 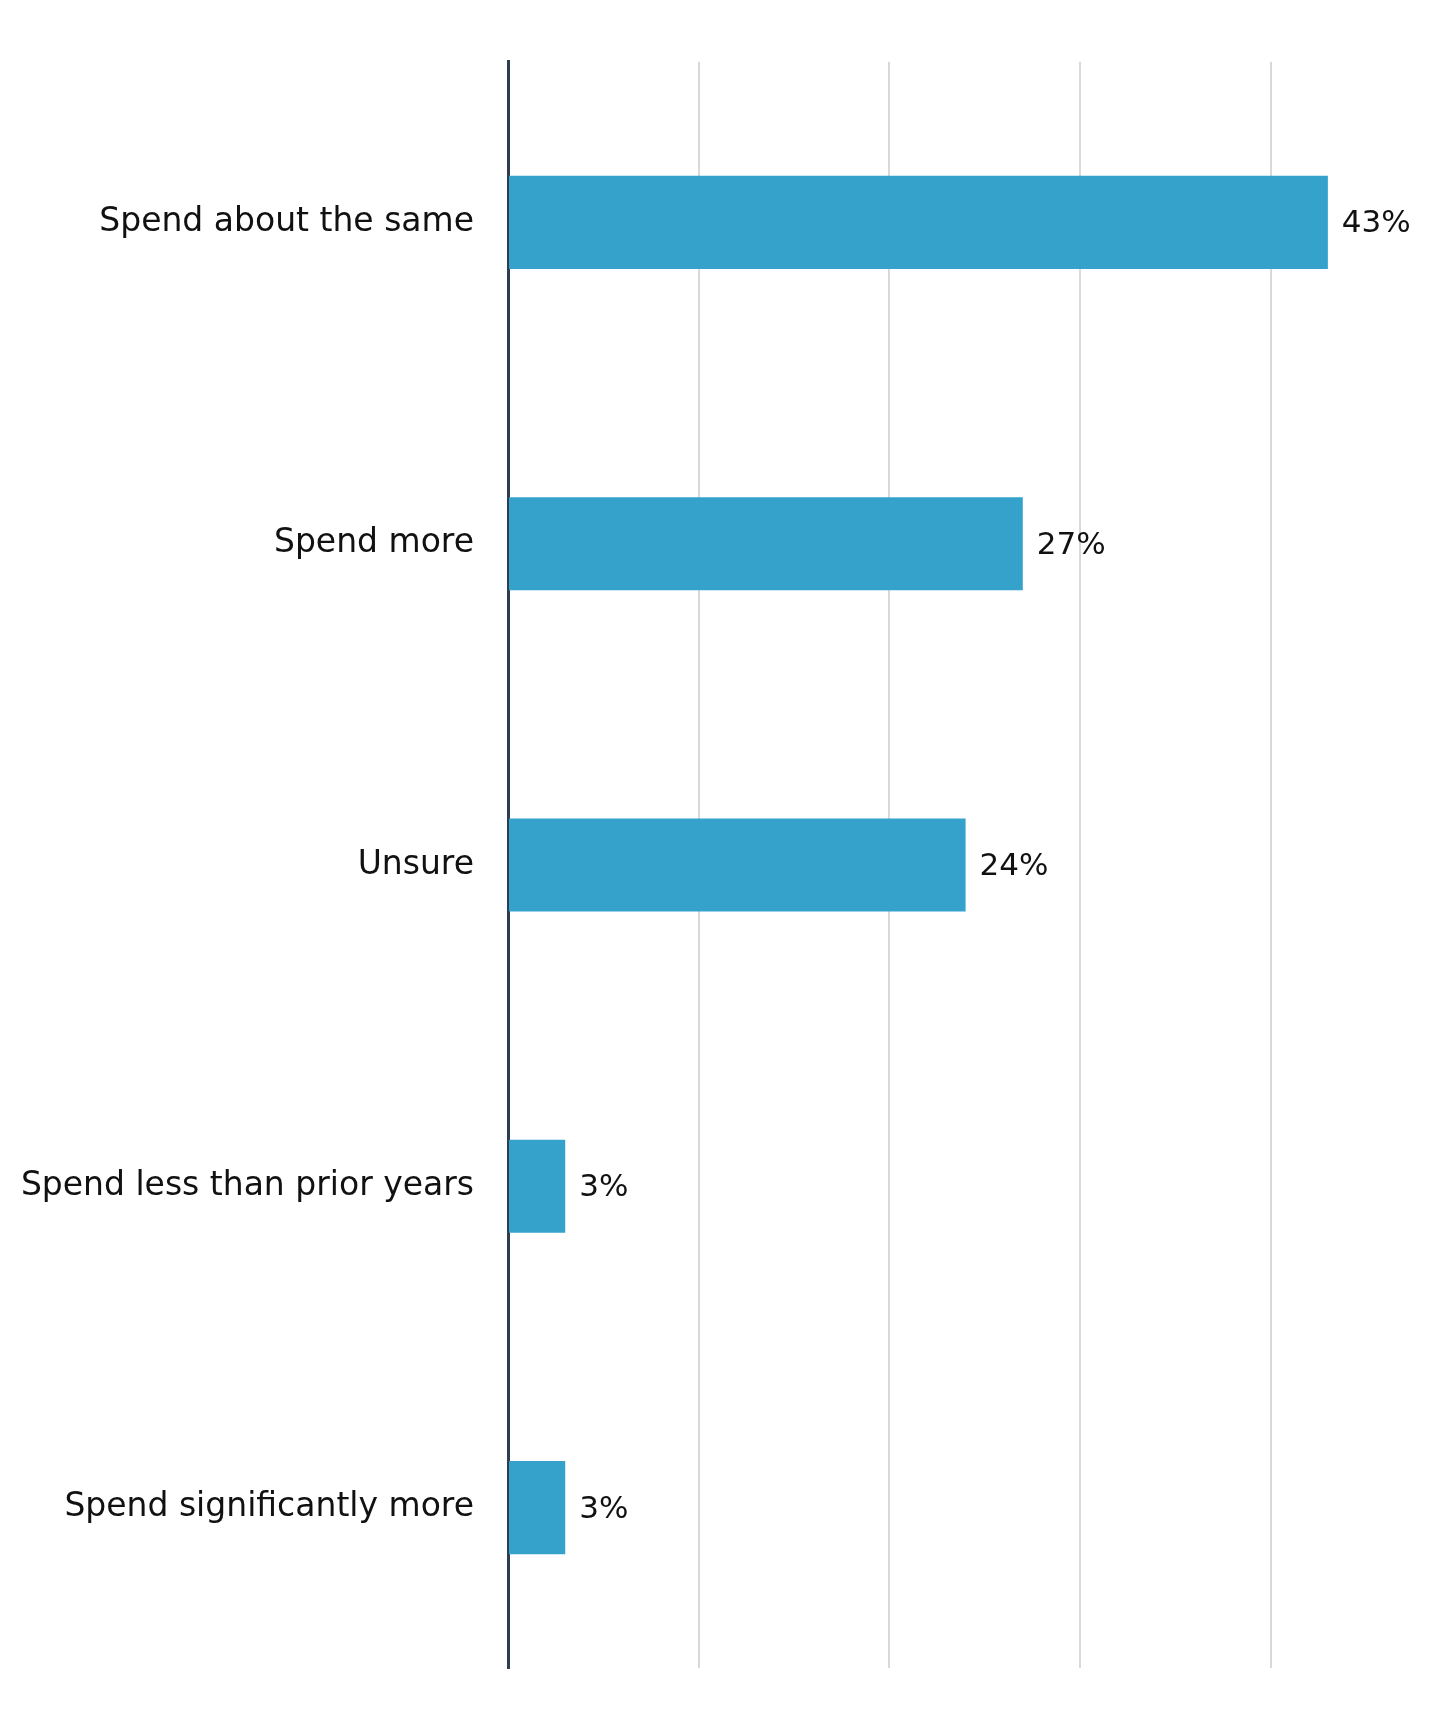 I want to click on data-label: 27%, so click(x=1071, y=542).